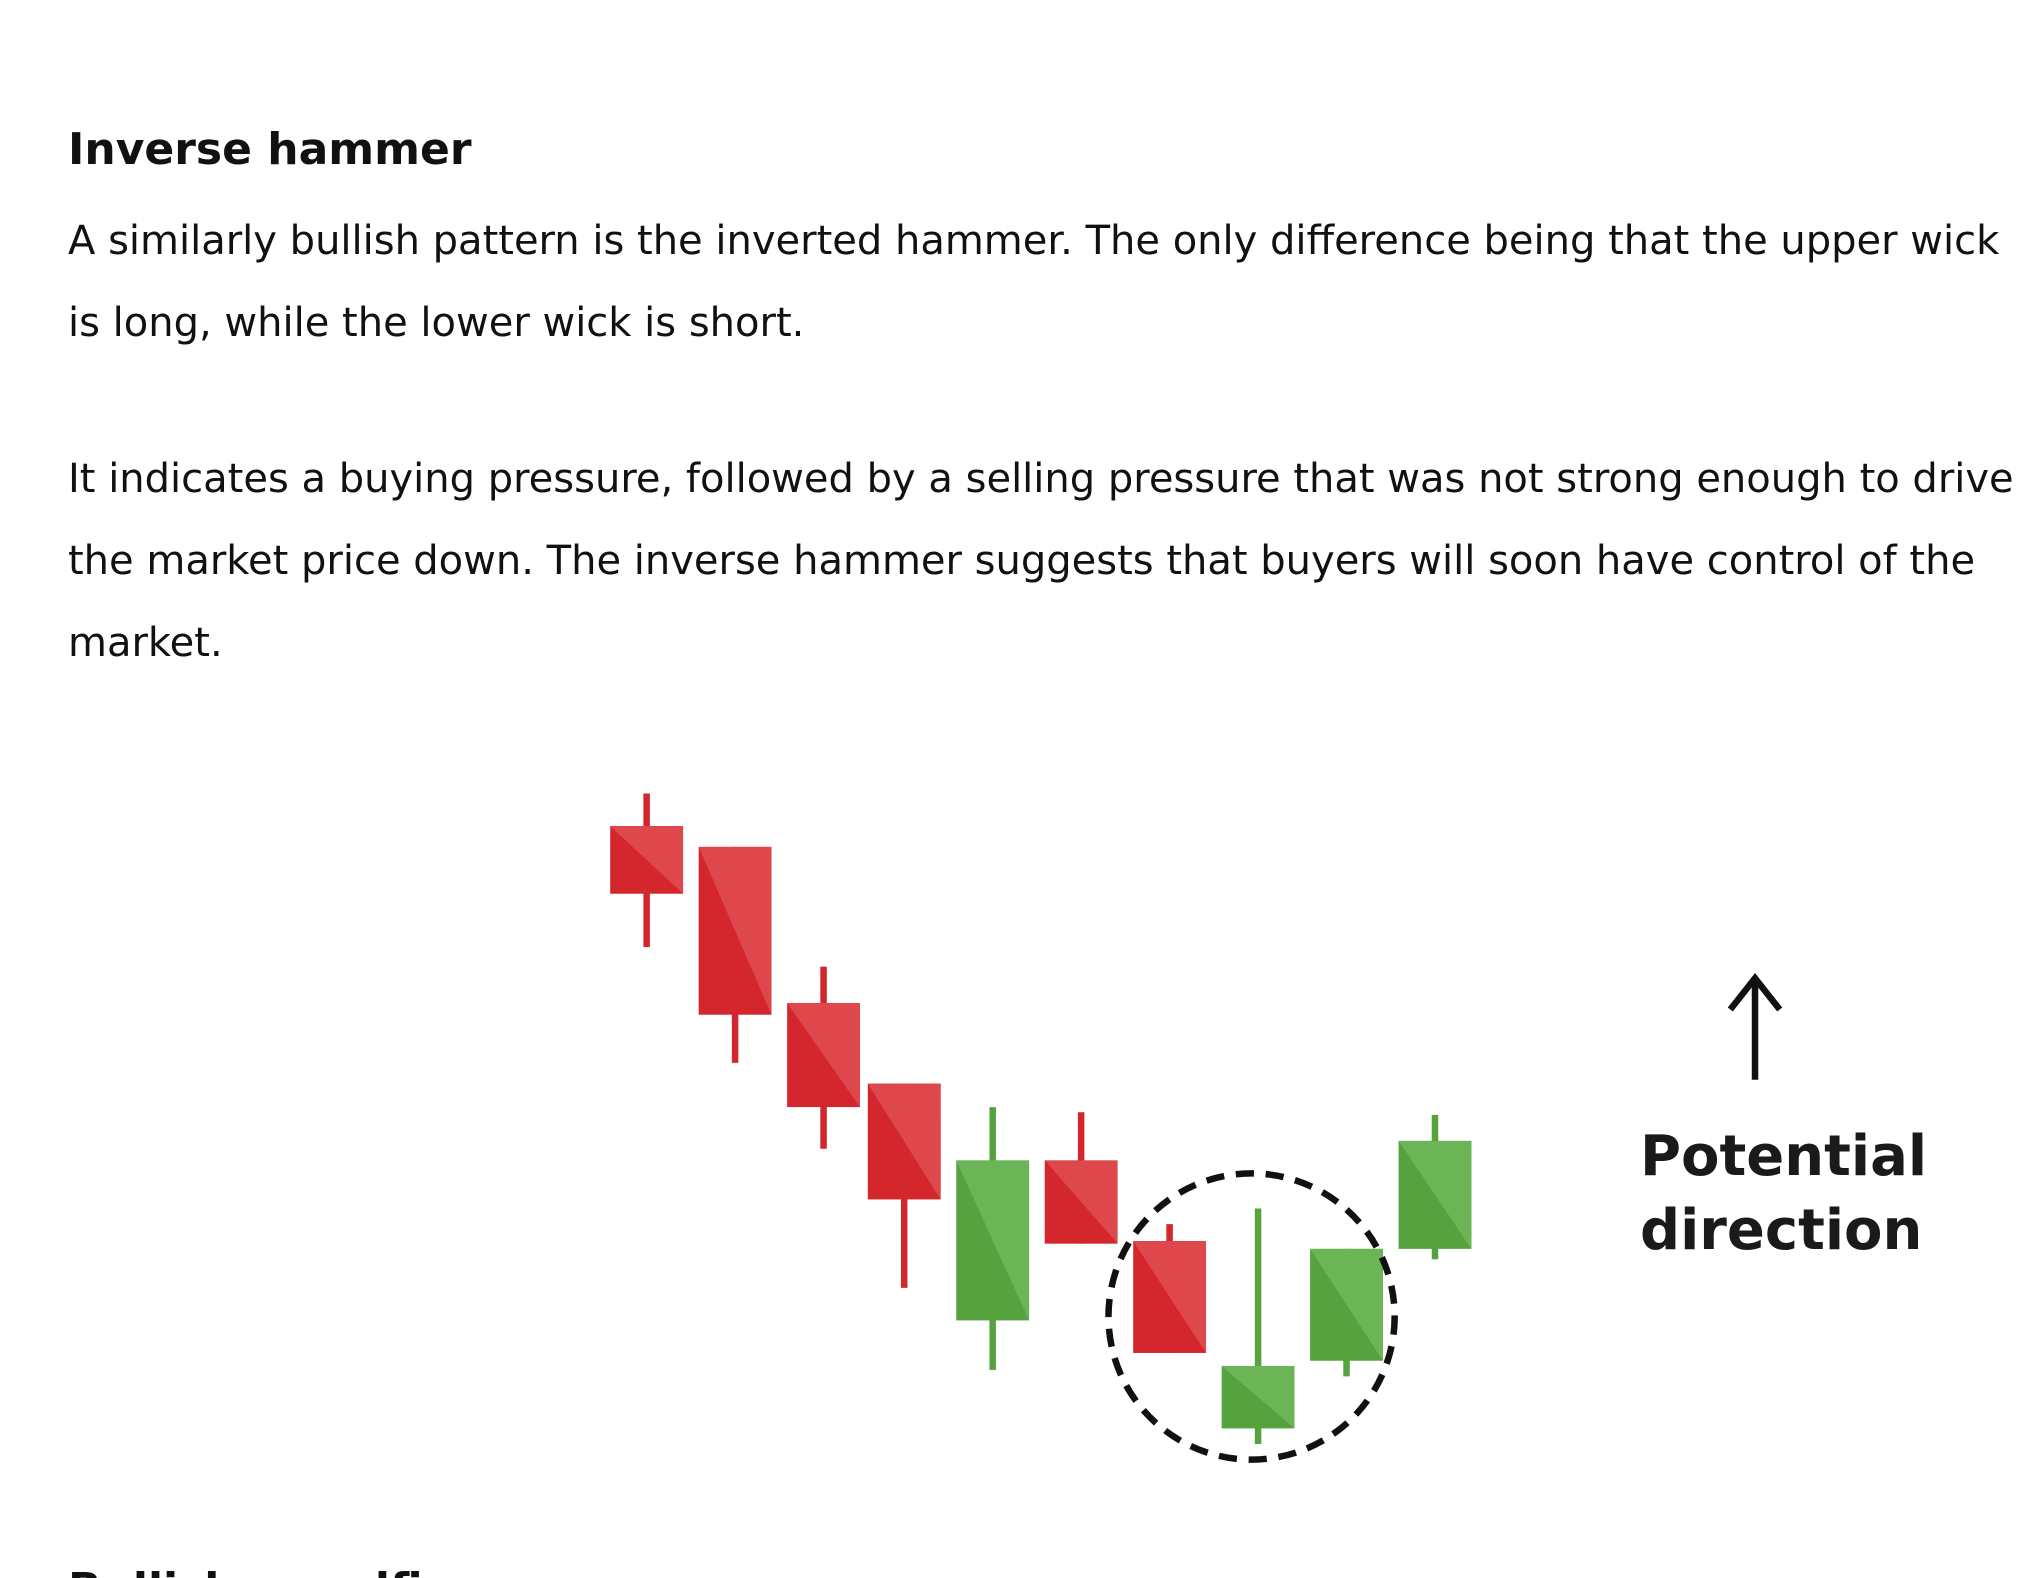 This screenshot has height=1578, width=2040. What do you see at coordinates (276, 1569) in the screenshot?
I see `section-heading: Bullish engulfing` at bounding box center [276, 1569].